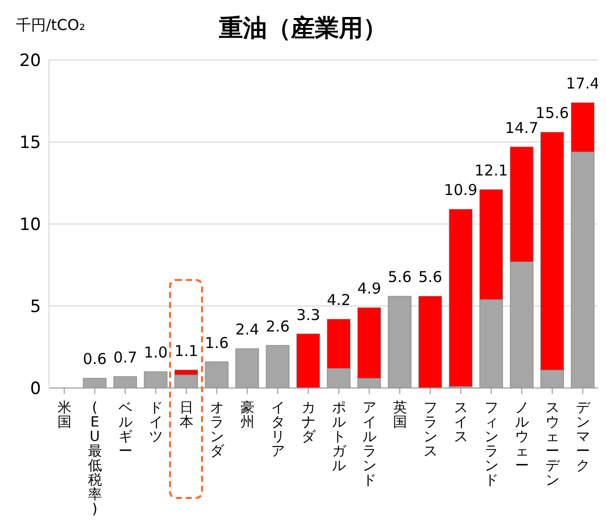 This screenshot has height=531, width=606. Describe the element at coordinates (430, 430) in the screenshot. I see `x-tick-label: フランス` at that location.